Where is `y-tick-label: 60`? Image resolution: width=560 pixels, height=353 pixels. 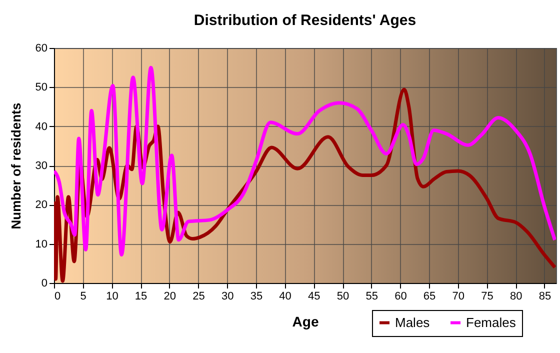 y-tick-label: 60 is located at coordinates (41, 48).